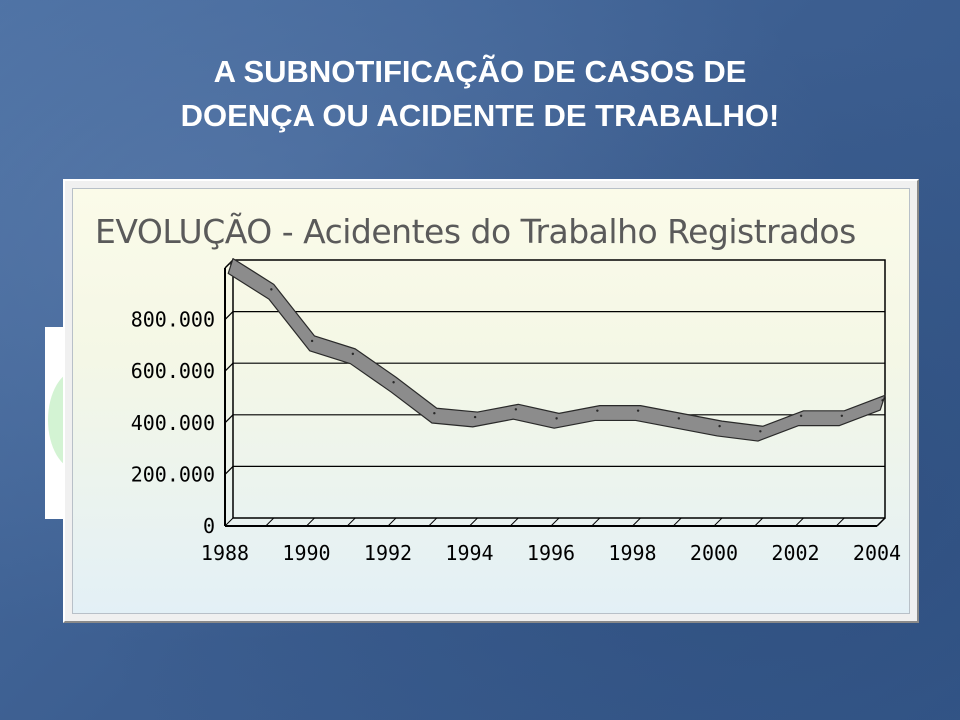 The image size is (960, 720). What do you see at coordinates (480, 115) in the screenshot?
I see `slide-title-line-2: DOENÇA OU ACIDENTE DE TRABALHO!` at bounding box center [480, 115].